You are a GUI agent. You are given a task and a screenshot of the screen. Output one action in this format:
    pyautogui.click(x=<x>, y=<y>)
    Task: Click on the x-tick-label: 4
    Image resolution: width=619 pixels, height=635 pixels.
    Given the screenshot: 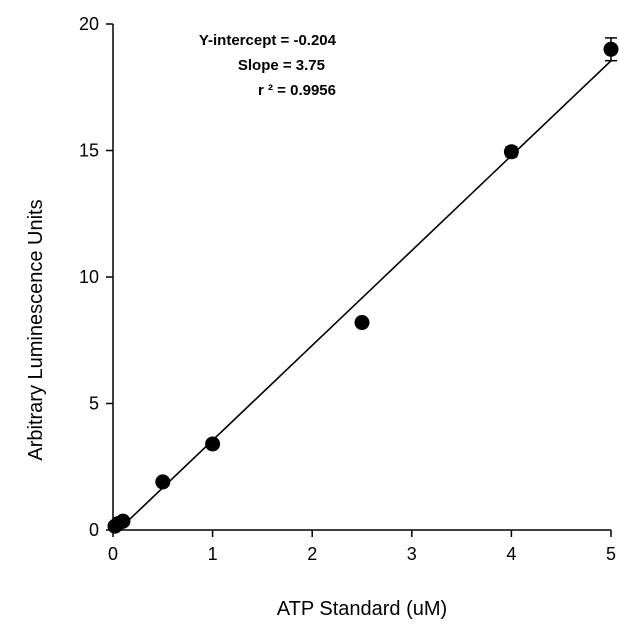 What is the action you would take?
    pyautogui.click(x=511, y=554)
    